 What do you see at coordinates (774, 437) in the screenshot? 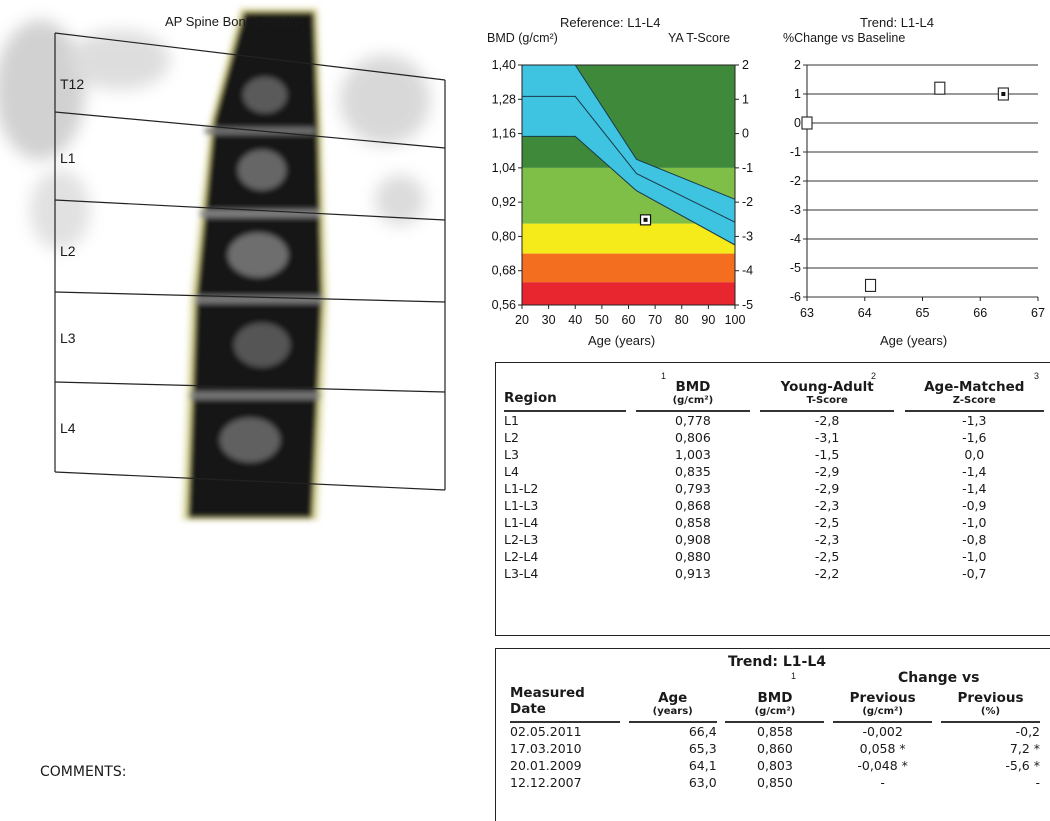
I see `results-row: L2 0,806 -3,1 -1,6` at bounding box center [774, 437].